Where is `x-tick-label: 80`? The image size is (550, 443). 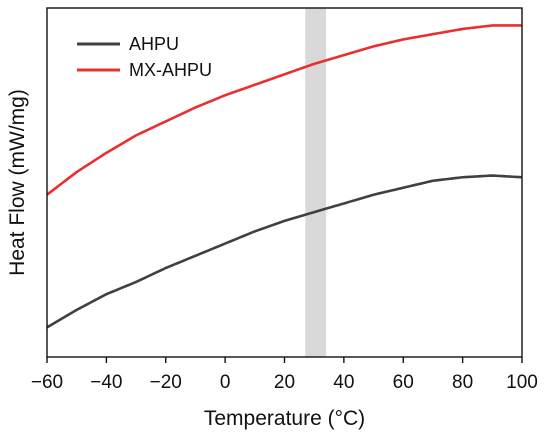 x-tick-label: 80 is located at coordinates (462, 382).